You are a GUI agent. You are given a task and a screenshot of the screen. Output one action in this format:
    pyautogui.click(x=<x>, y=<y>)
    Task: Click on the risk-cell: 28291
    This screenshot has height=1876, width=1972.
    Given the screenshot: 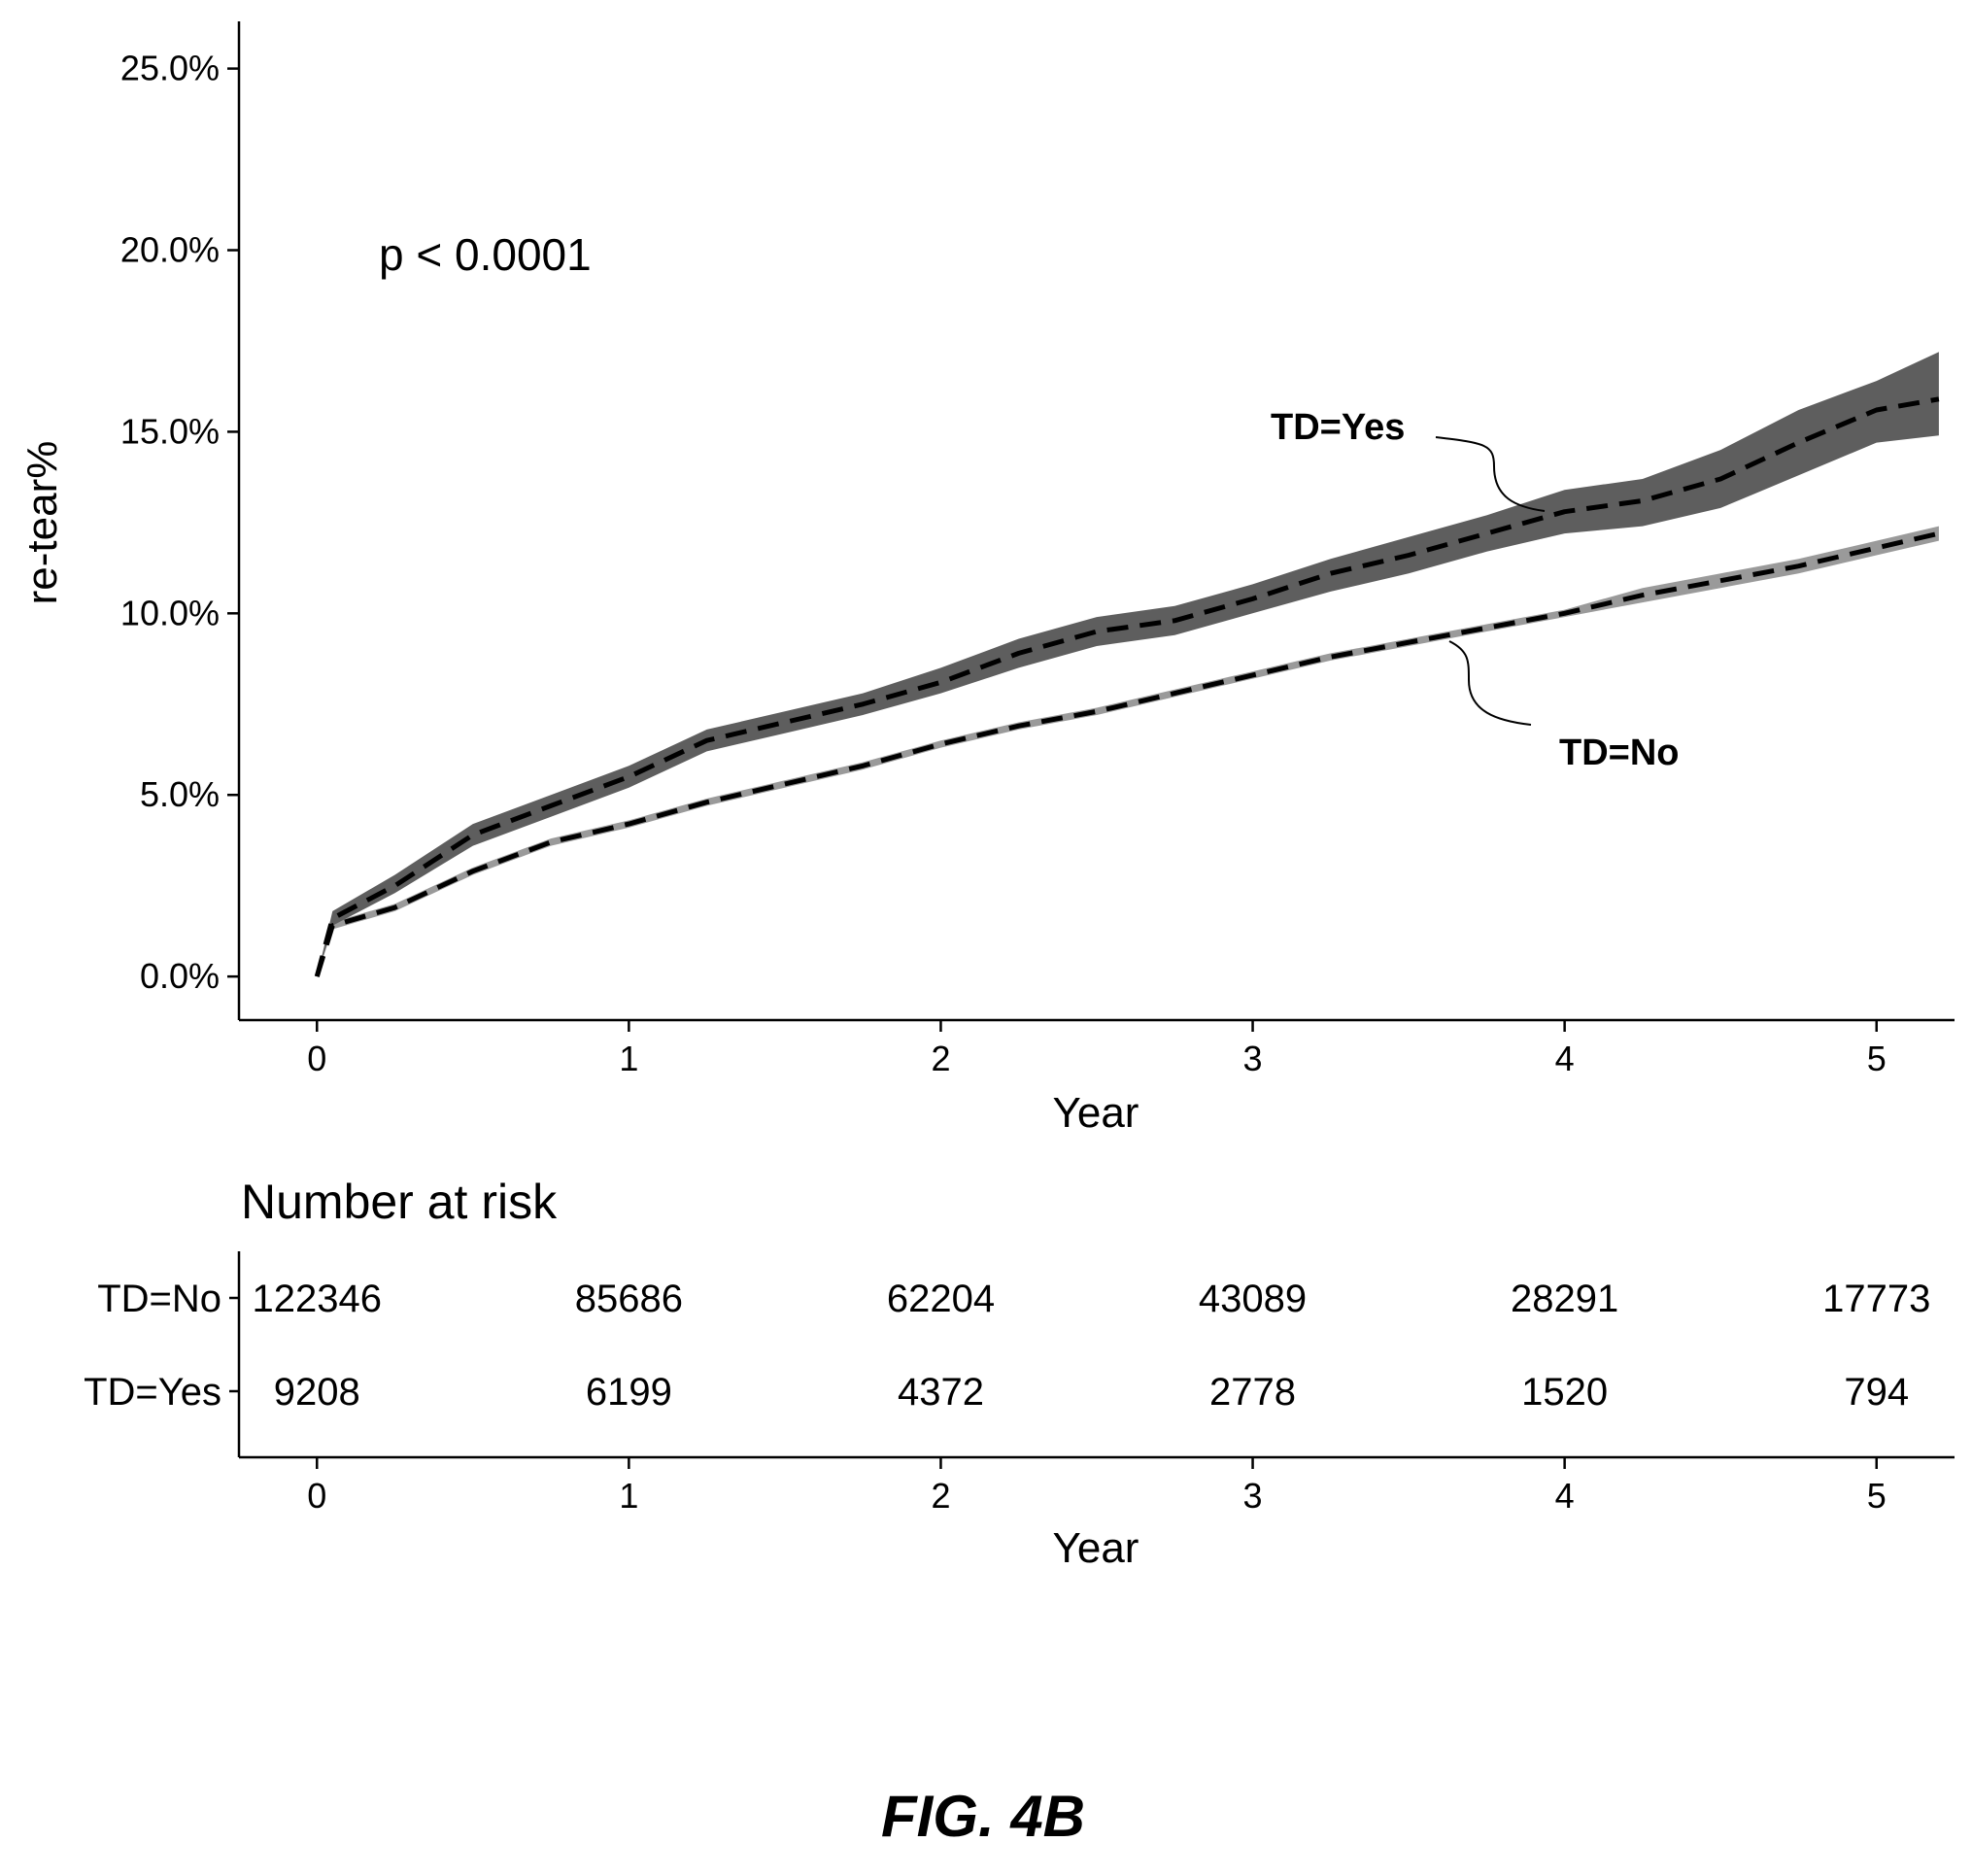 What is the action you would take?
    pyautogui.click(x=1564, y=1299)
    